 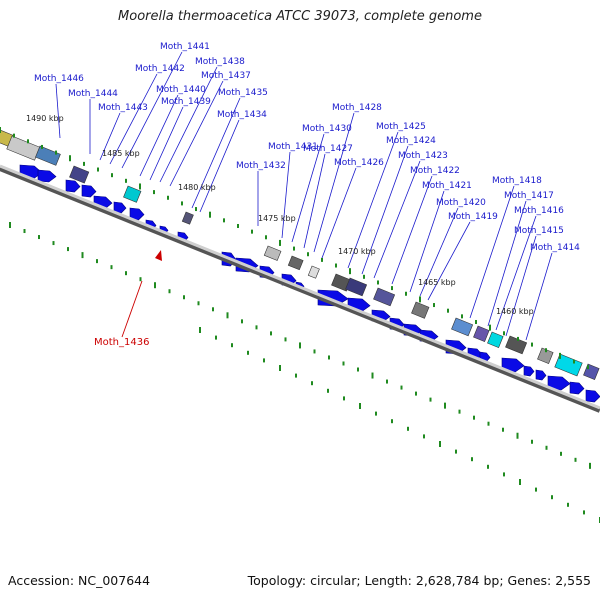 What do you see at coordinates (123, 108) in the screenshot?
I see `gene-label: Moth_1443` at bounding box center [123, 108].